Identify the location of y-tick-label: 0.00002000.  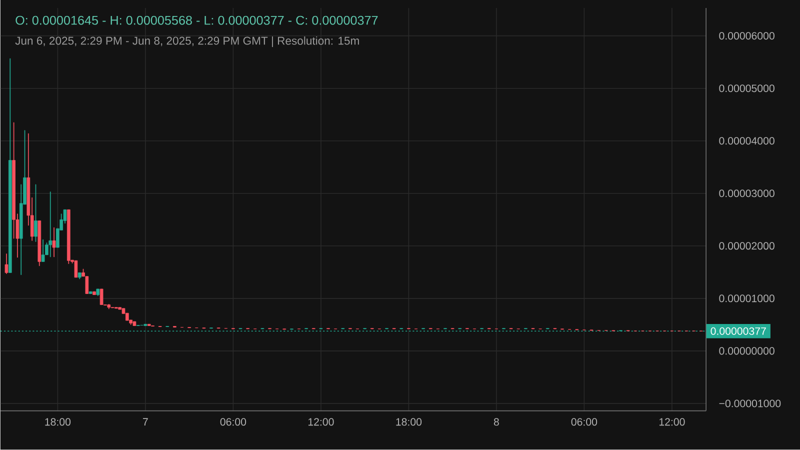
(746, 246).